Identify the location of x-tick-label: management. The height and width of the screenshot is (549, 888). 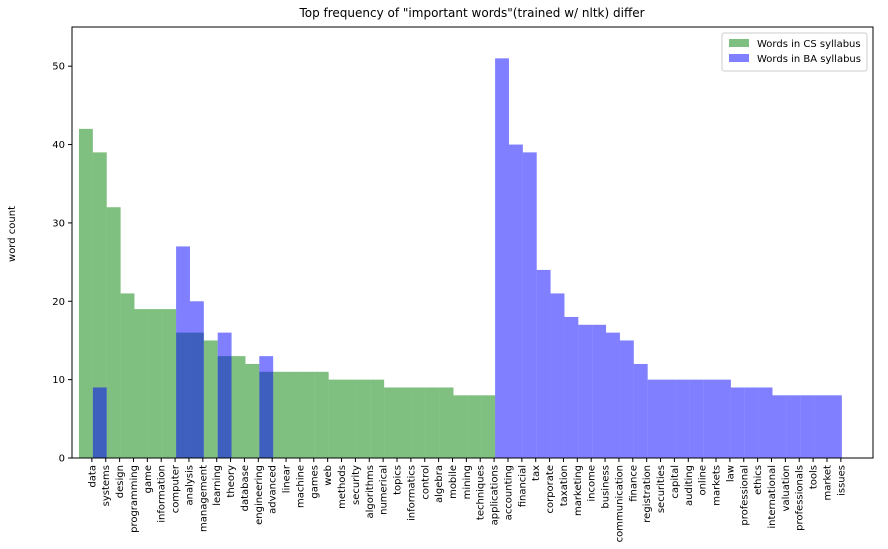
(203, 498).